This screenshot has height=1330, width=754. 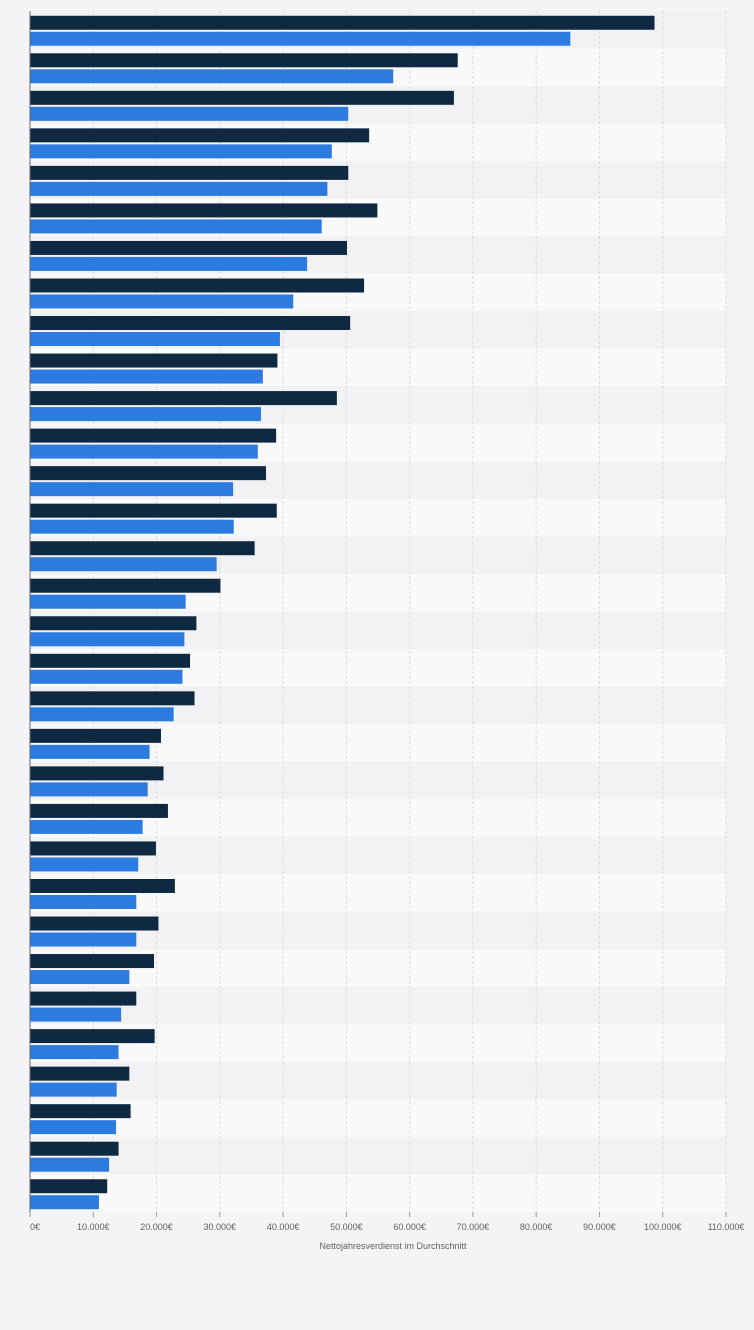 I want to click on tick-label: 0€, so click(x=35, y=1227).